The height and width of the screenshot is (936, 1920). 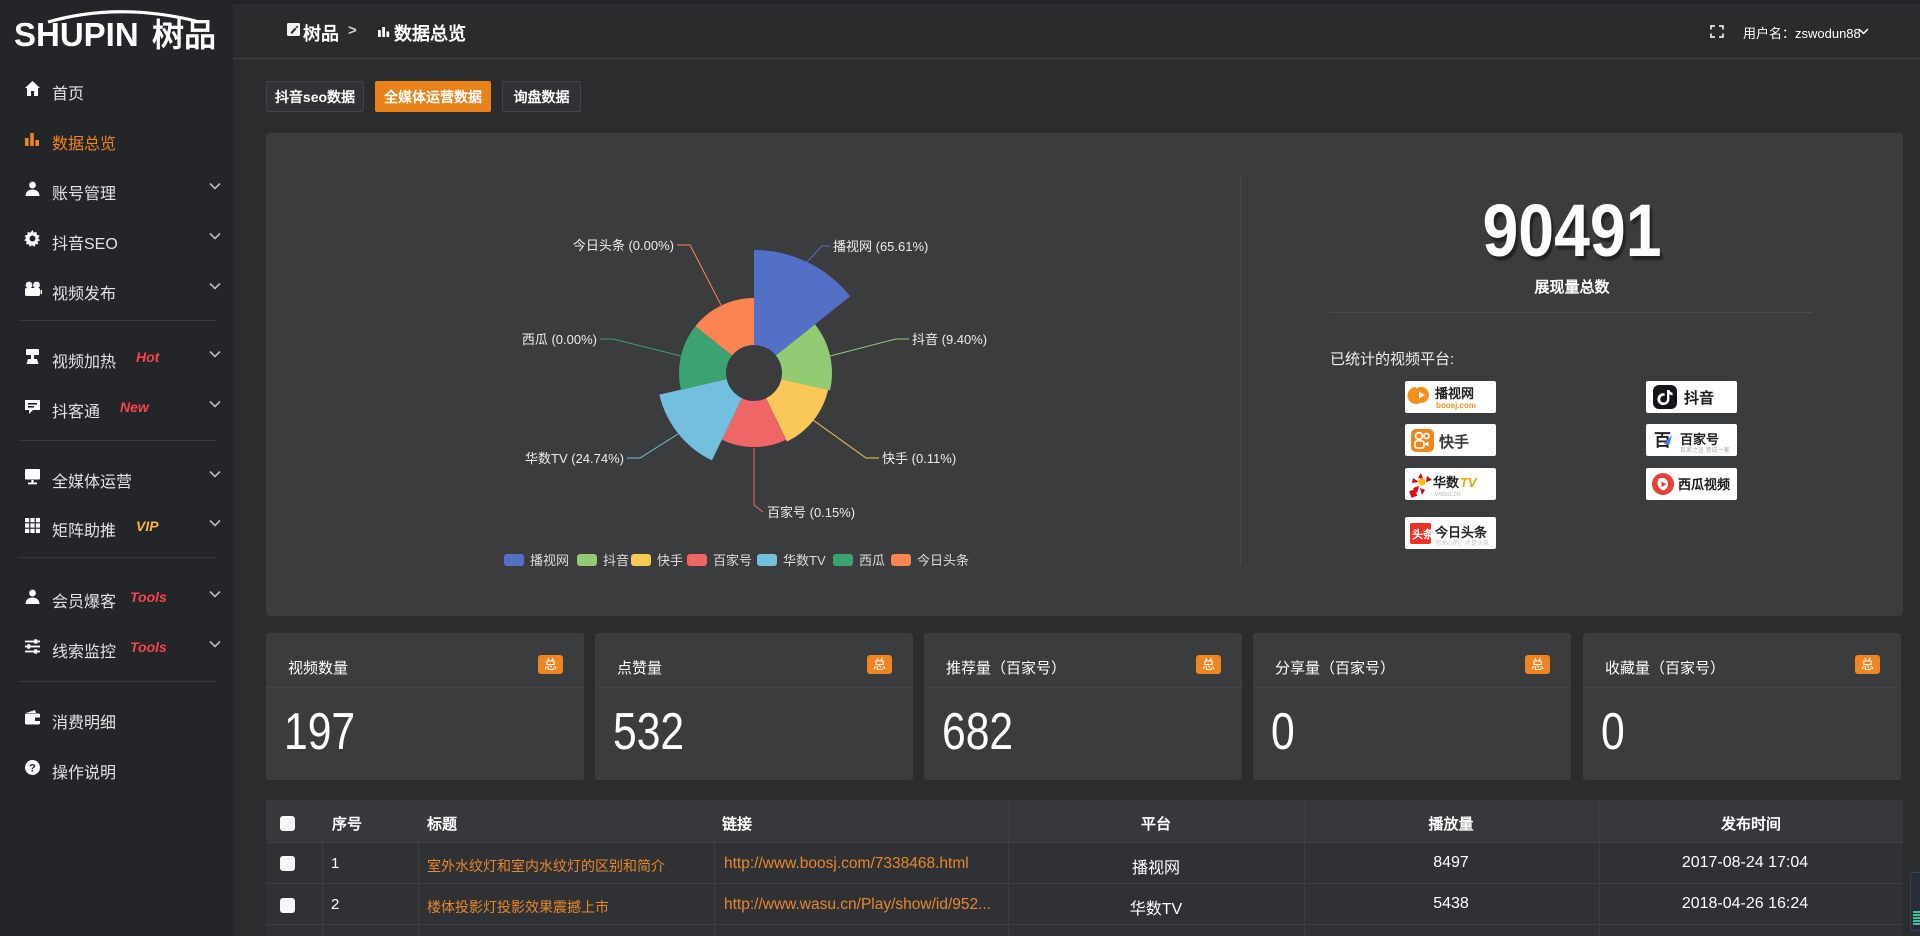 I want to click on svg-text: boosj.com, so click(x=1456, y=405).